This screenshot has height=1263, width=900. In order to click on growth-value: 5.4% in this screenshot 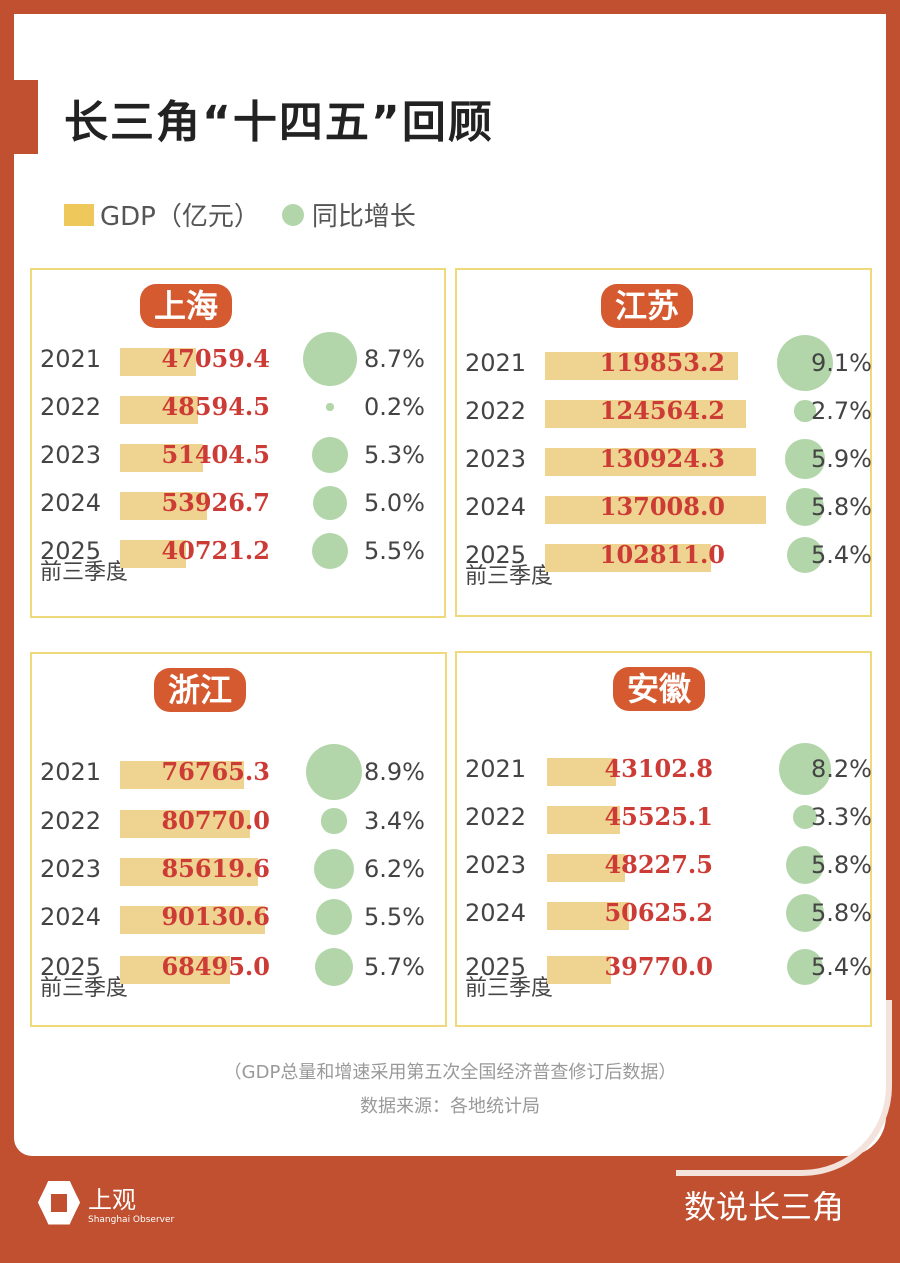, I will do `click(841, 555)`.